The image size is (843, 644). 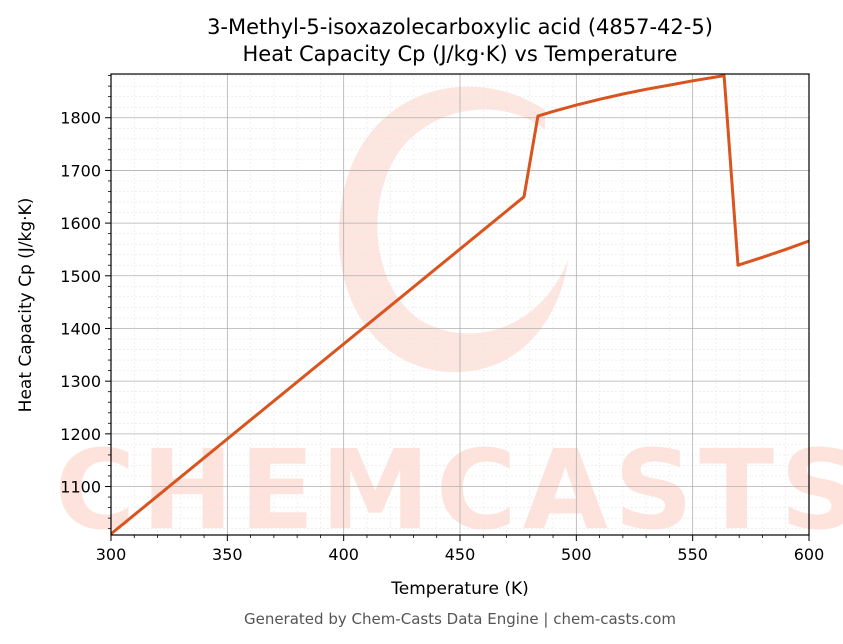 I want to click on y-tick-label: 1400, so click(x=80, y=328).